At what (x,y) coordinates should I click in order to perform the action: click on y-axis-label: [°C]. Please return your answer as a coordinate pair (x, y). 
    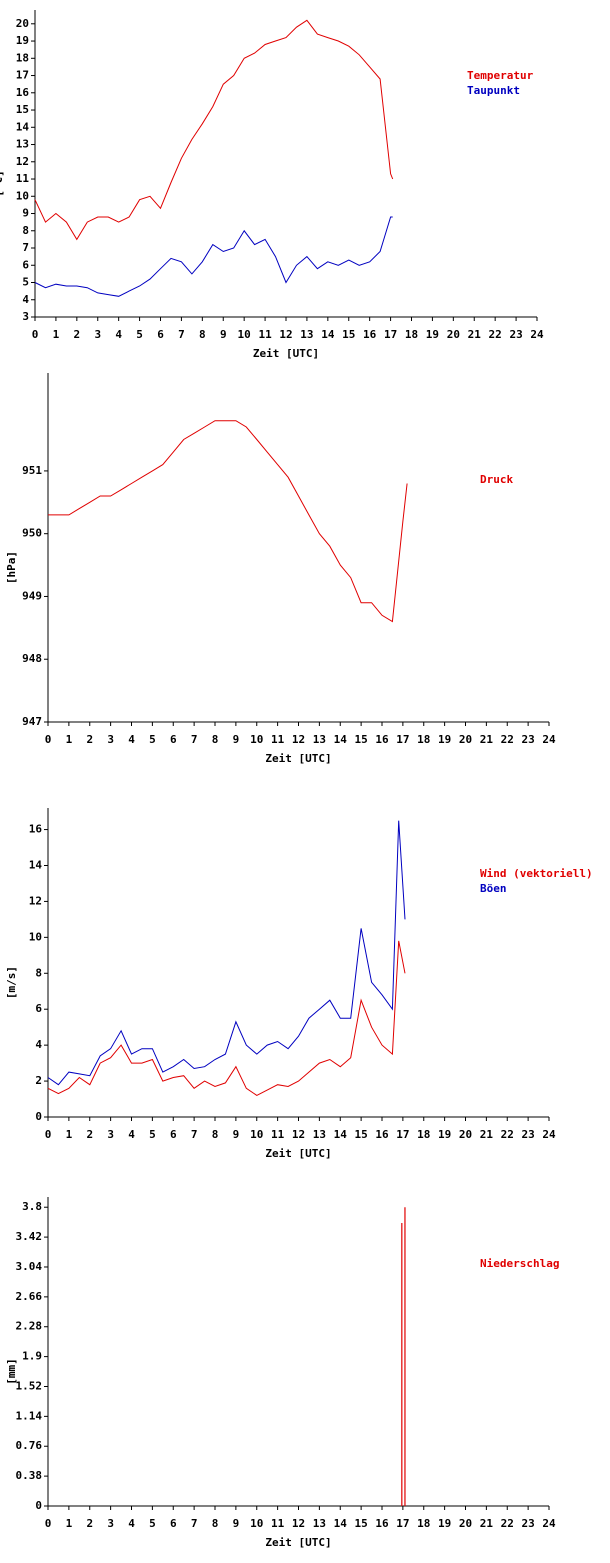
    Looking at the image, I should click on (2, 183).